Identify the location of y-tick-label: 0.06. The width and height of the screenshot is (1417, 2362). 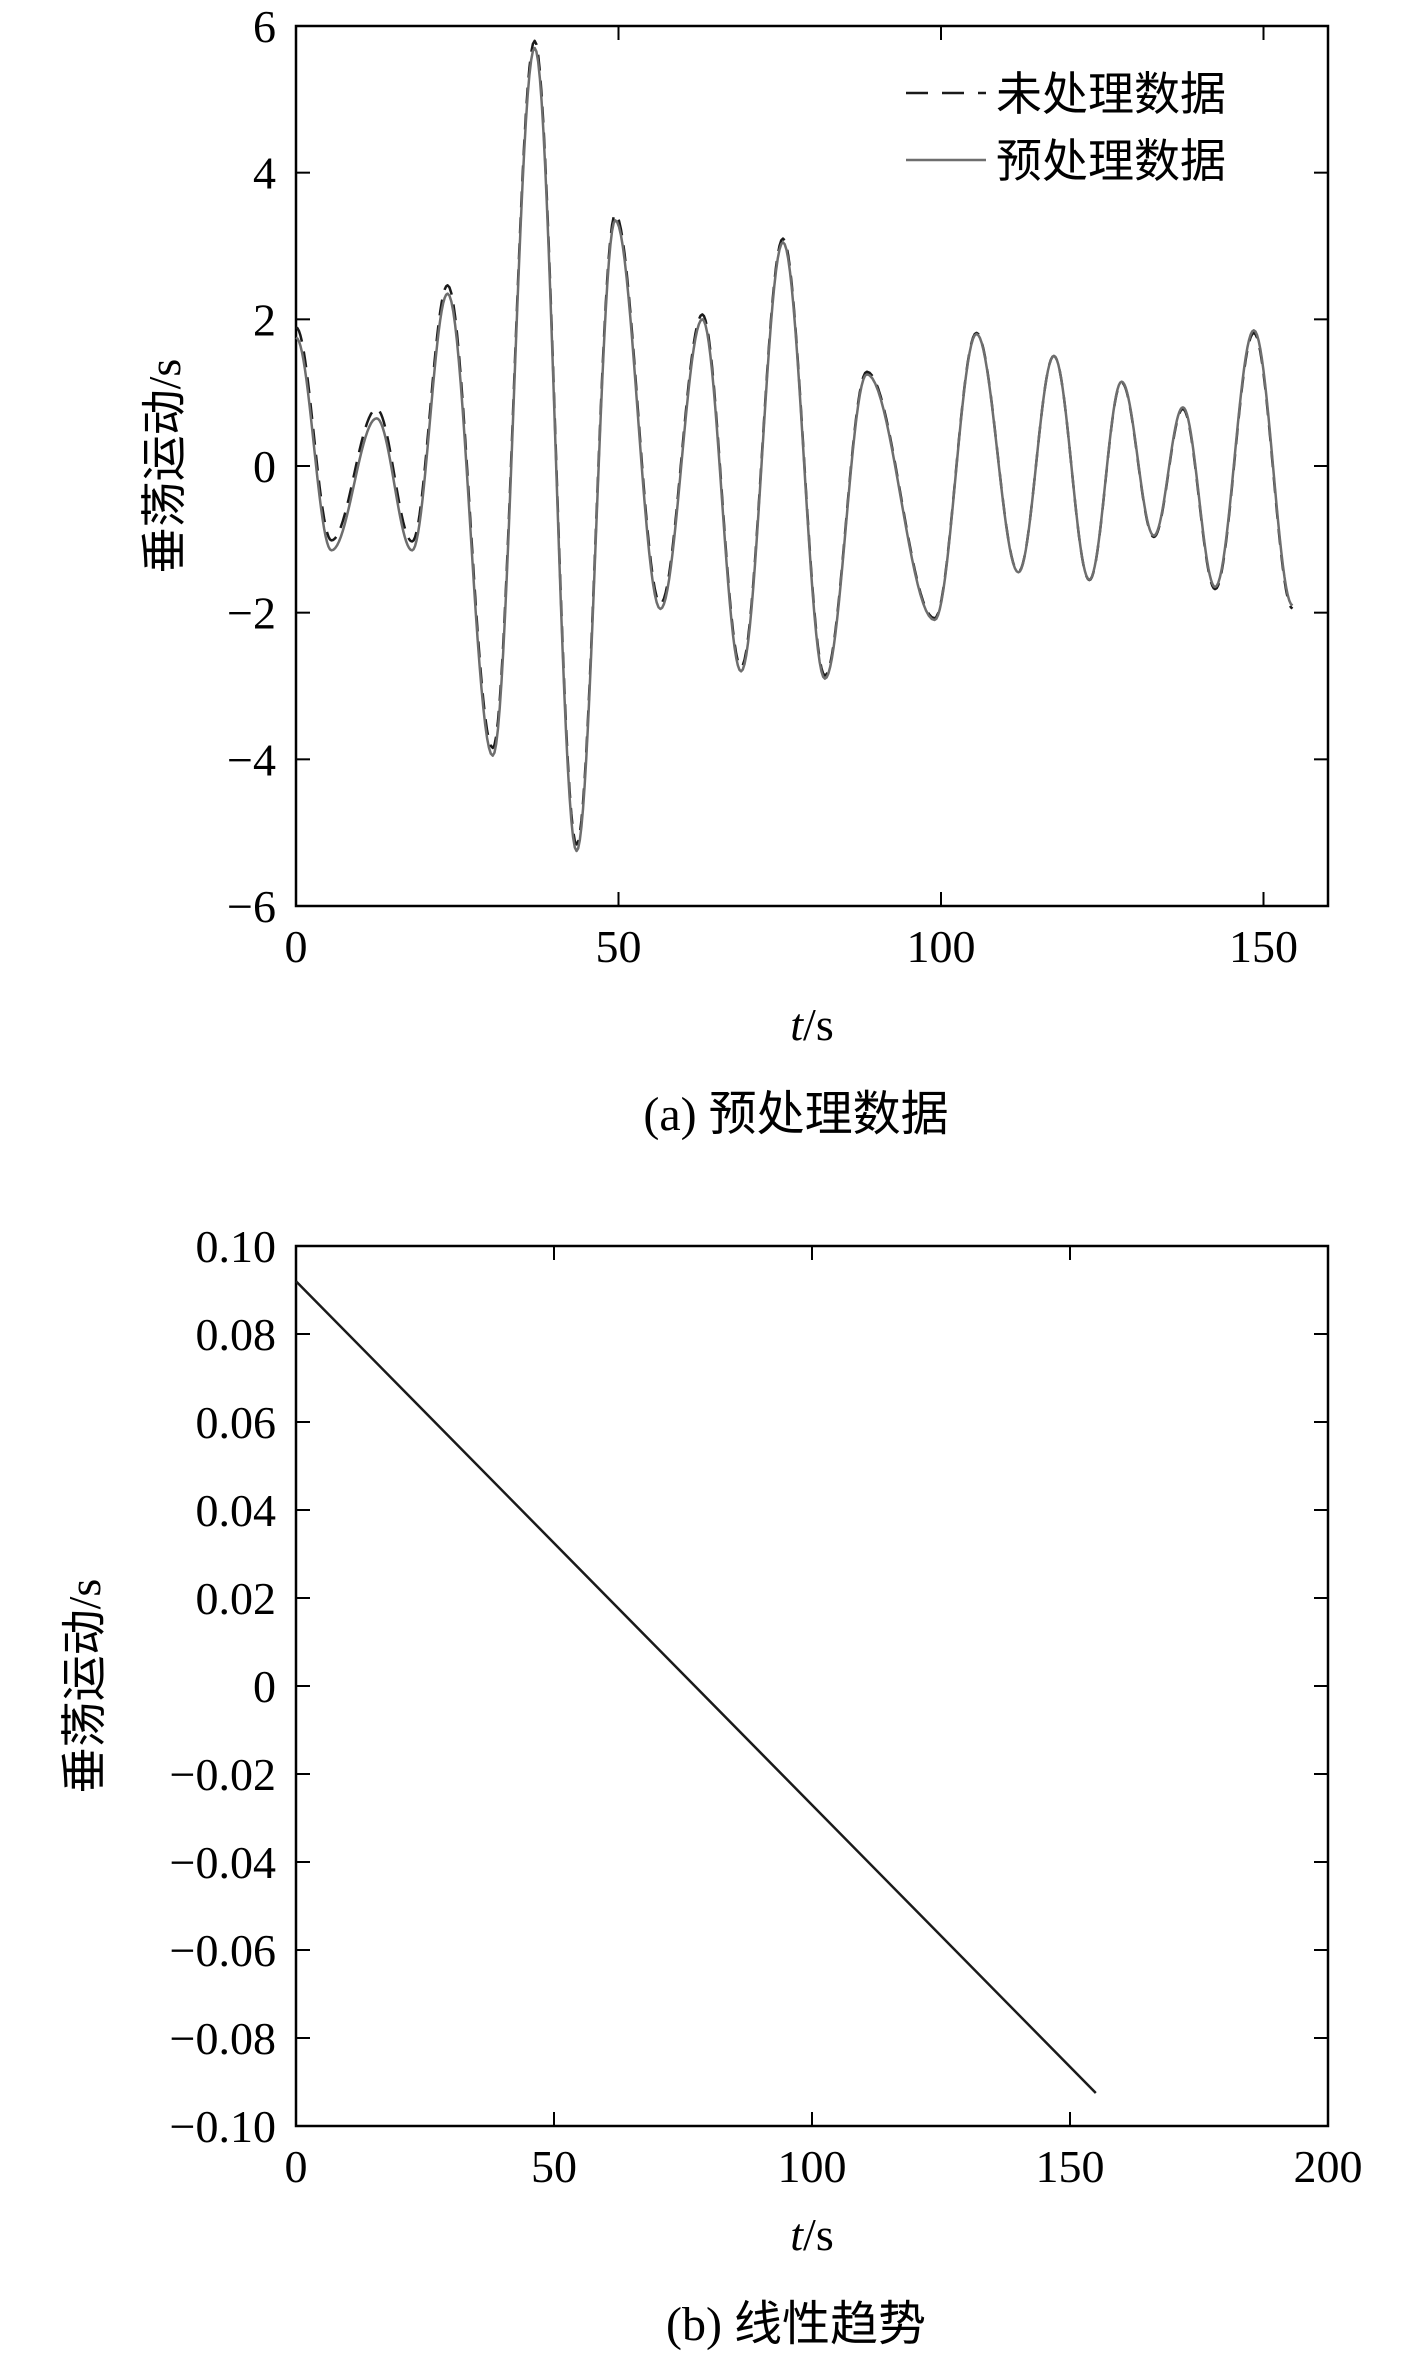
(236, 1422).